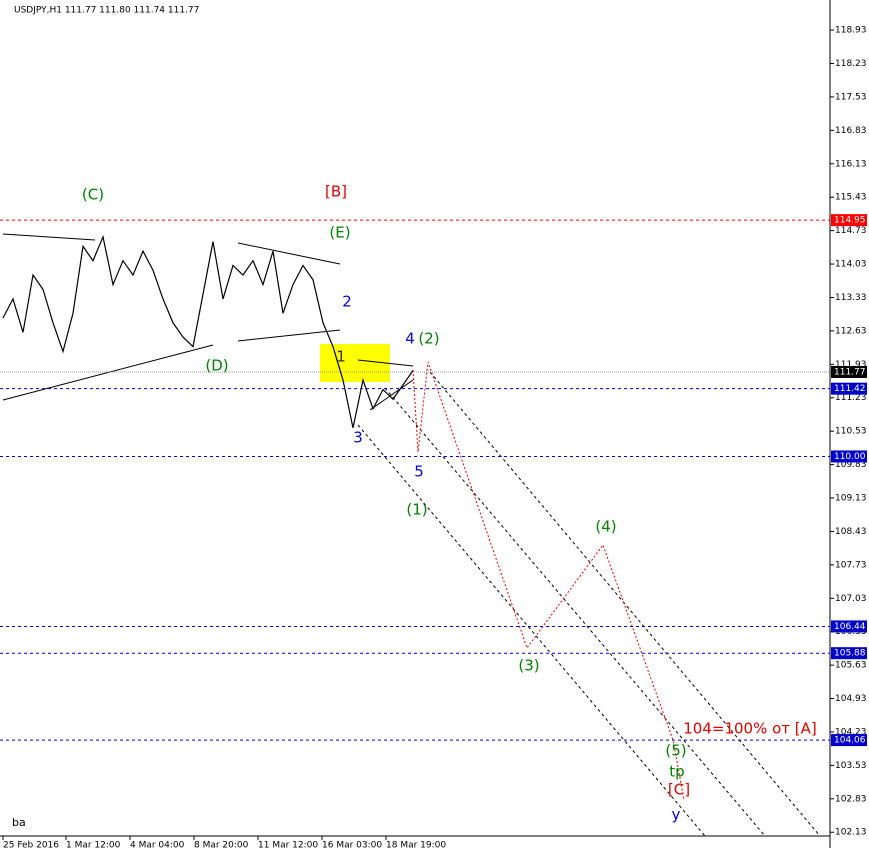  I want to click on y-tick-label: 104.93, so click(851, 699).